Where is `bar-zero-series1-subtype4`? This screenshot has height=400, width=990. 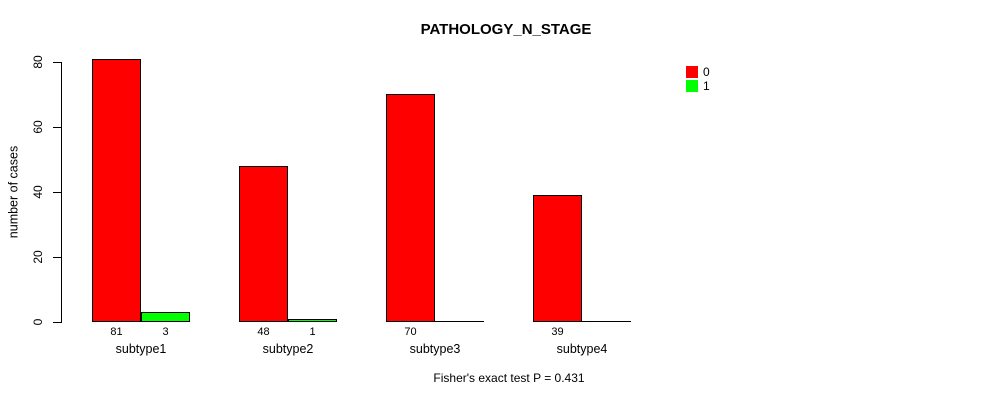 bar-zero-series1-subtype4 is located at coordinates (606, 321).